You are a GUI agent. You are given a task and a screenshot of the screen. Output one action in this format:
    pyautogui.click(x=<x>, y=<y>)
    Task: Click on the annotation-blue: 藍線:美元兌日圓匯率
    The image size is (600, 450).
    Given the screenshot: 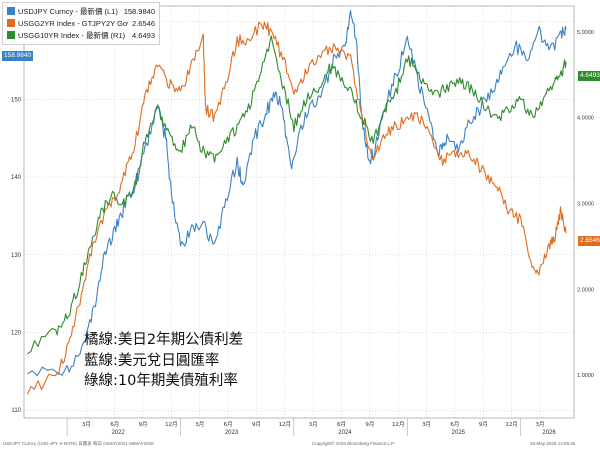 What is the action you would take?
    pyautogui.click(x=152, y=360)
    